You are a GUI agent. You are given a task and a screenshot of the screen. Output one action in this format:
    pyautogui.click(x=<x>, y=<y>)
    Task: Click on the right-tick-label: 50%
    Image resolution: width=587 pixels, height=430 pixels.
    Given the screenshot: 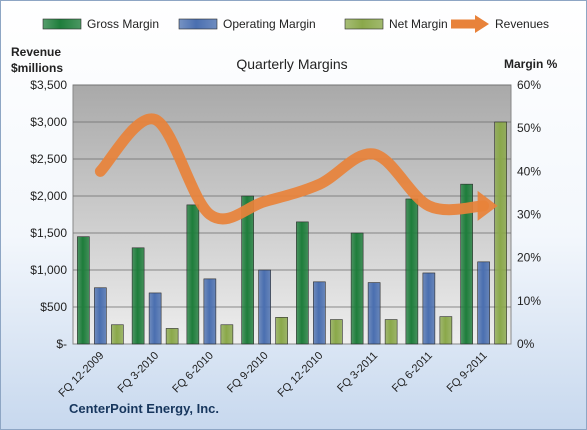 What is the action you would take?
    pyautogui.click(x=529, y=128)
    